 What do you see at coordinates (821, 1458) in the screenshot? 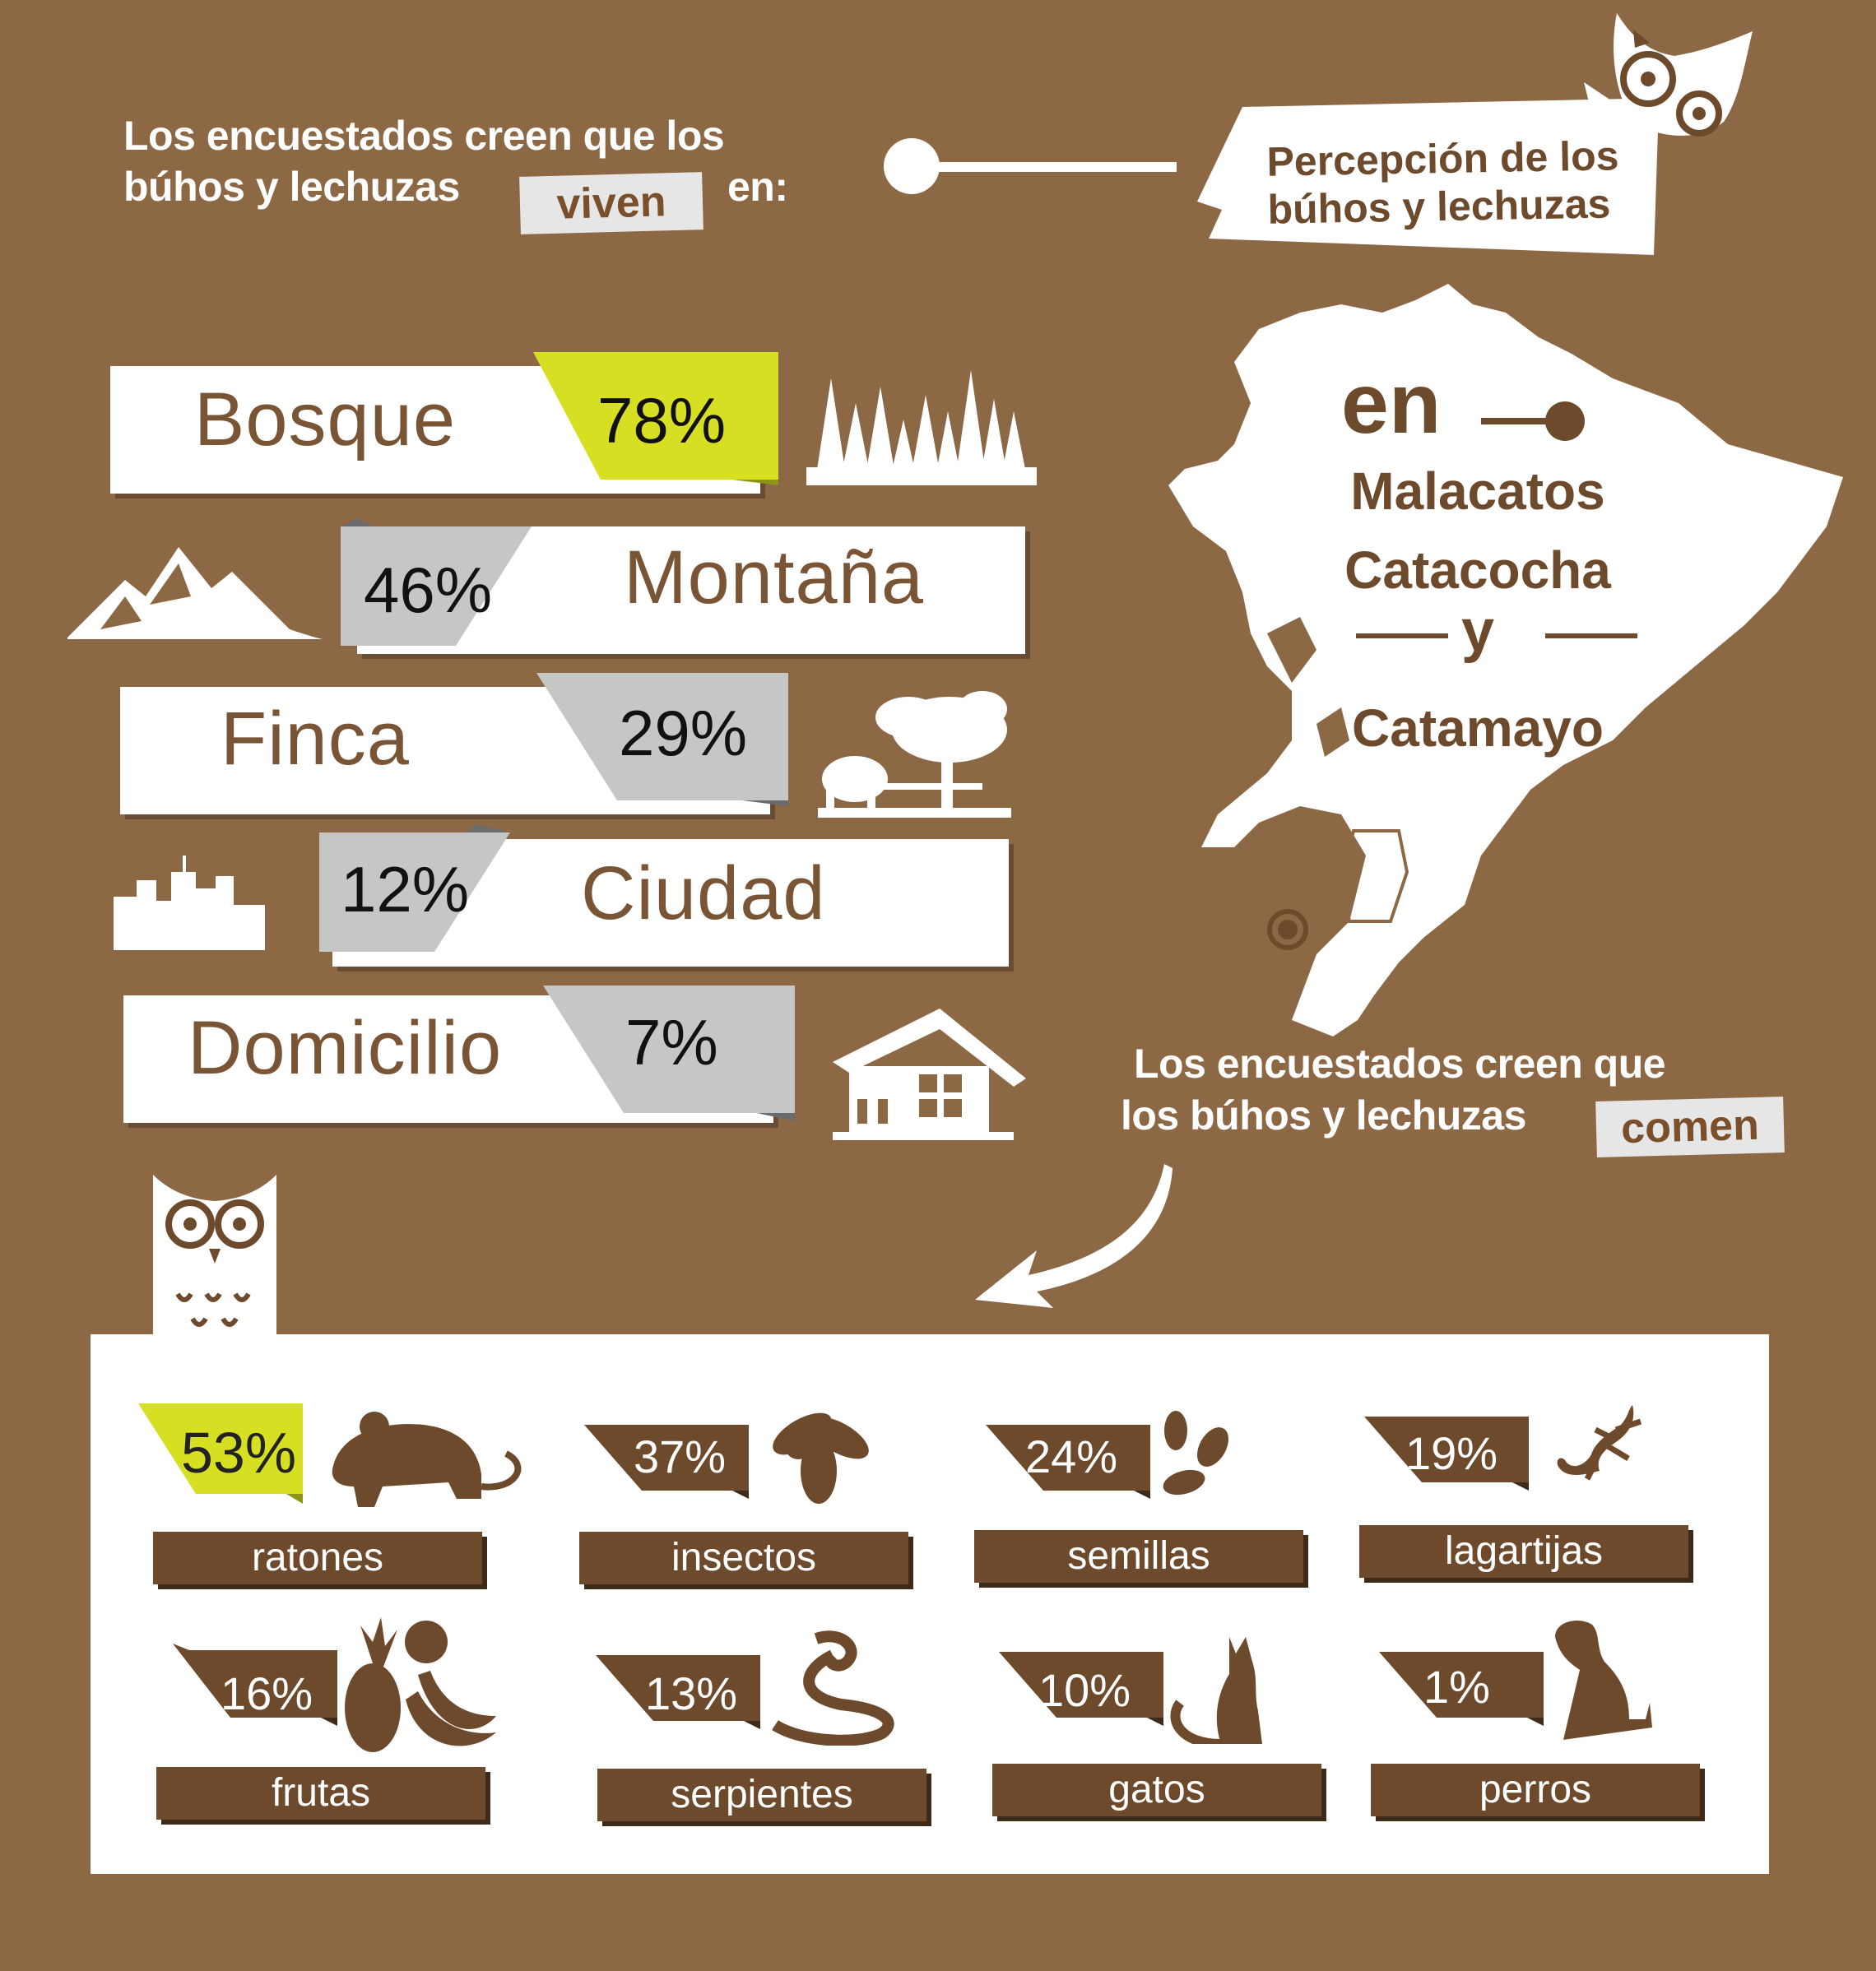
I see `fly-icon` at bounding box center [821, 1458].